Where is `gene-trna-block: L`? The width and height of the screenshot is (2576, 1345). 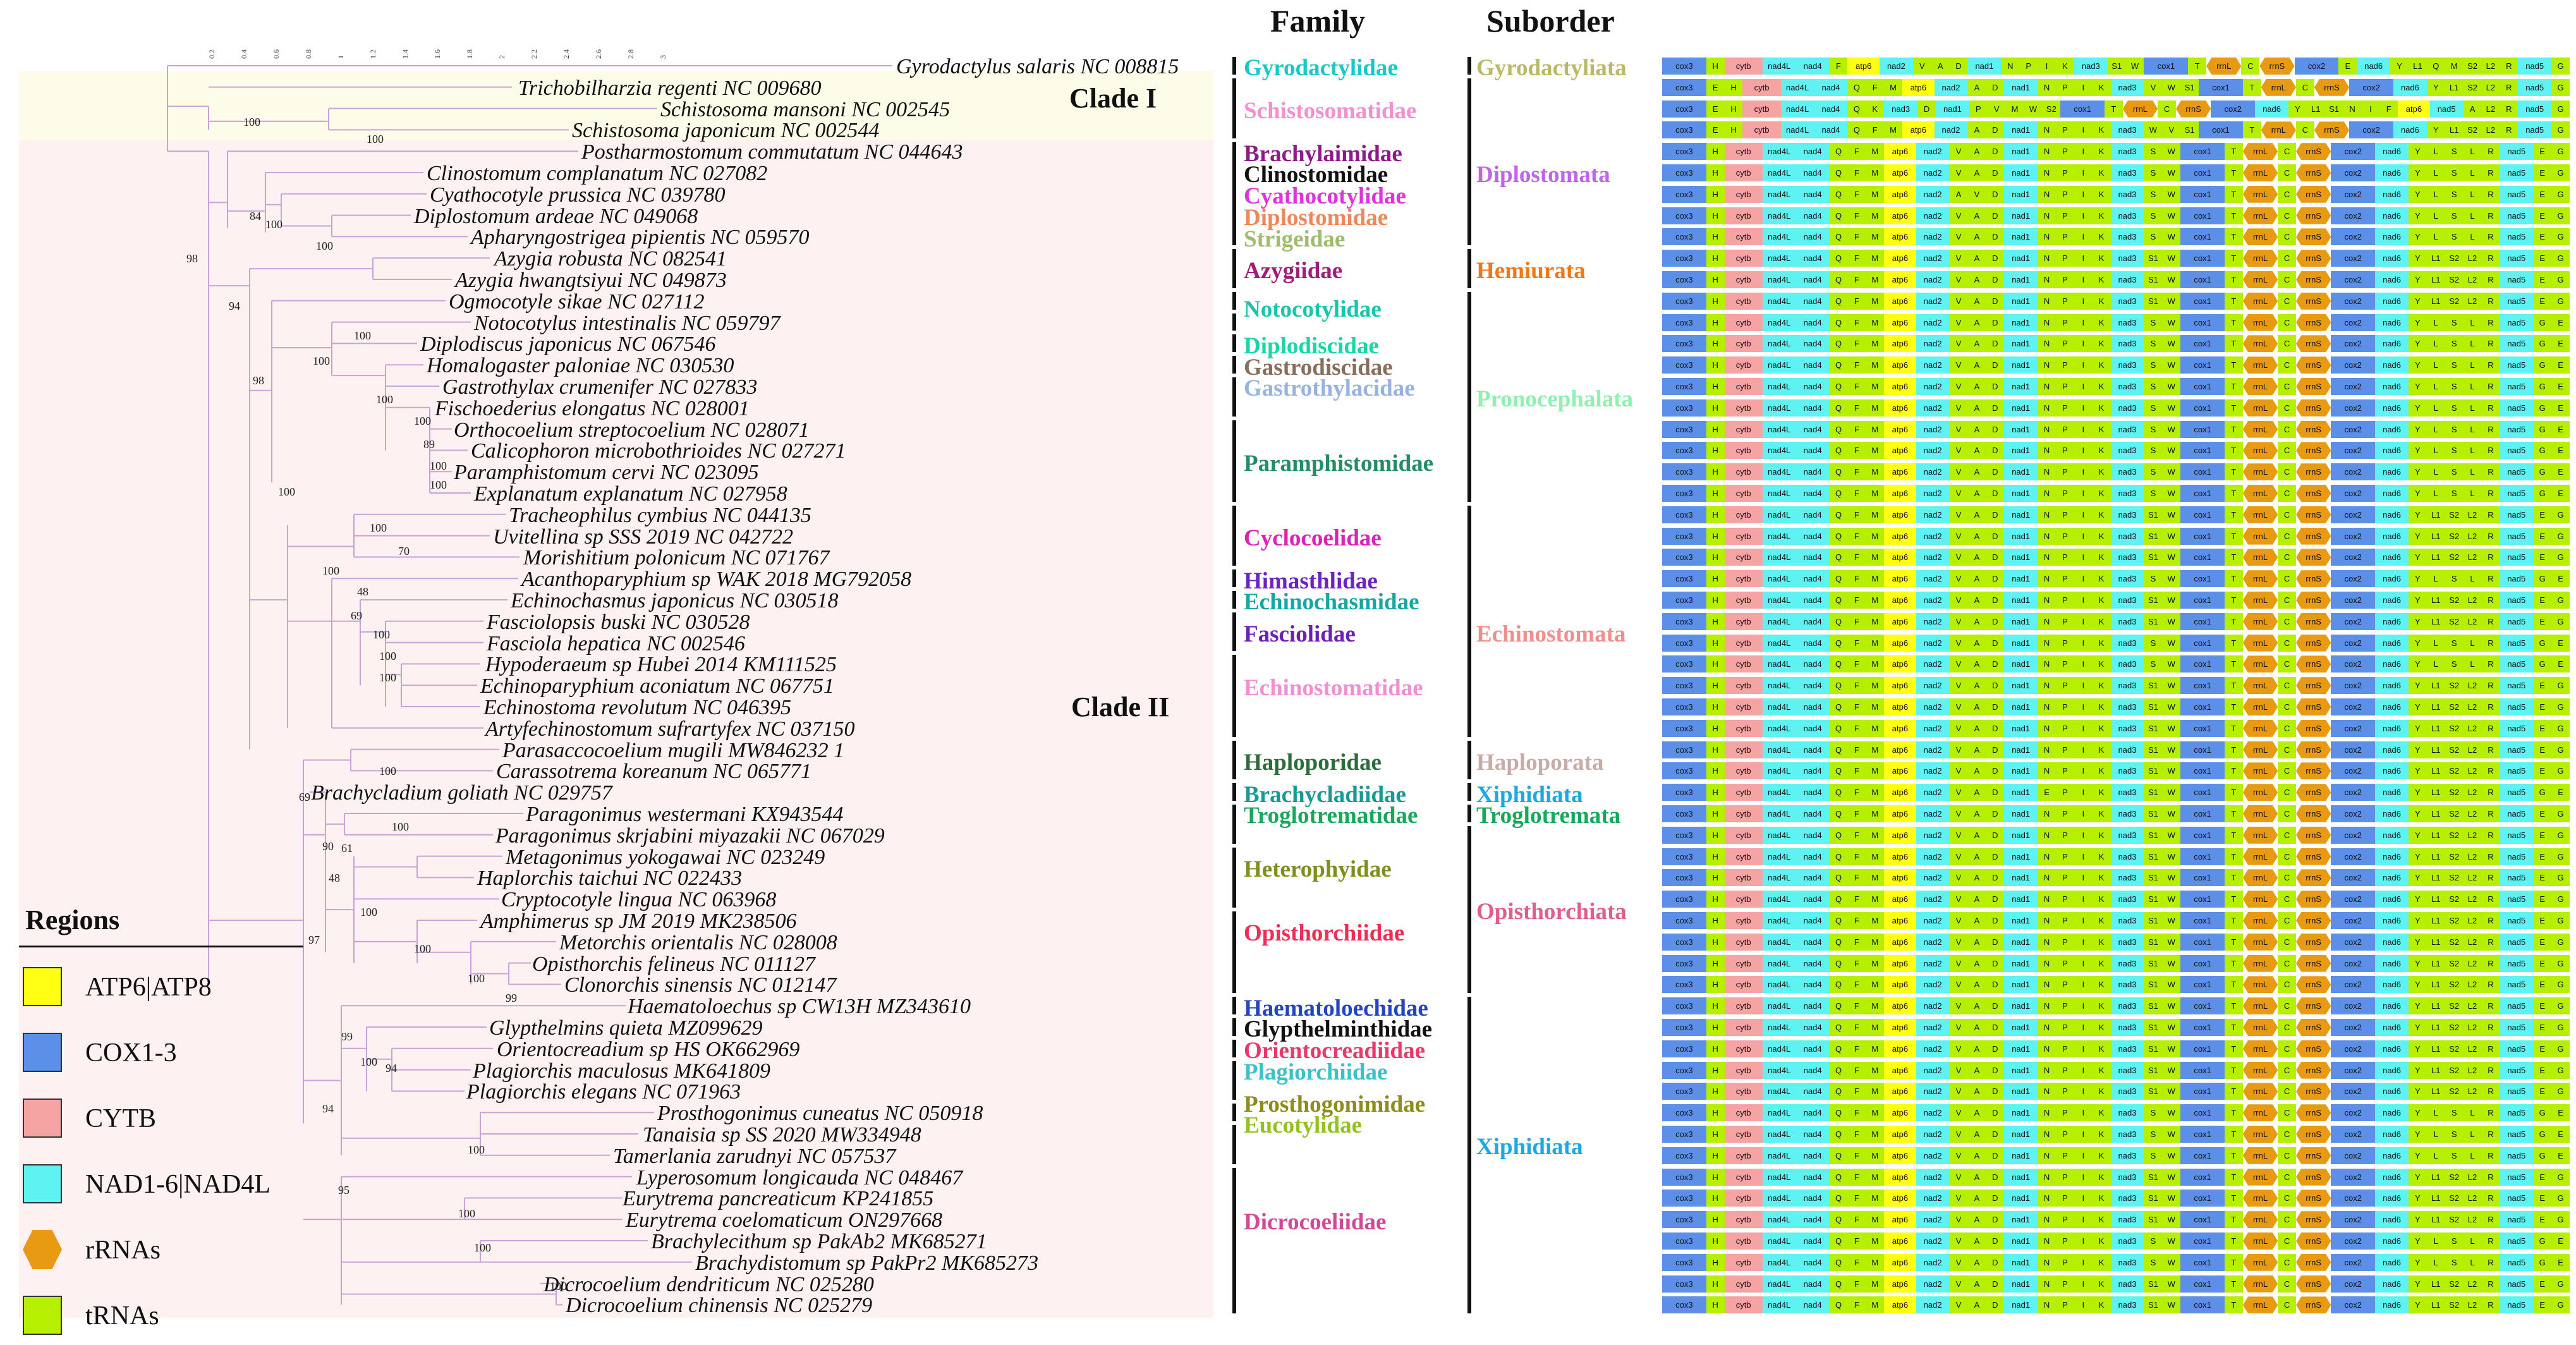 gene-trna-block: L is located at coordinates (2435, 386).